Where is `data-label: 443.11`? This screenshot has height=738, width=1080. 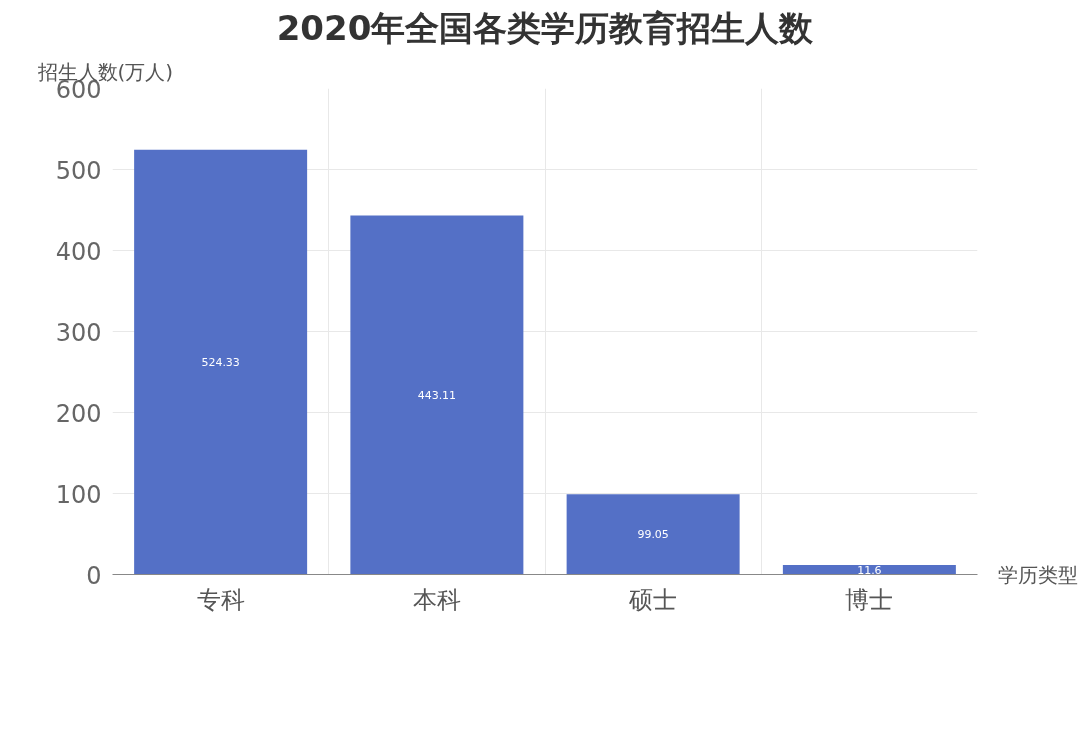 data-label: 443.11 is located at coordinates (437, 396).